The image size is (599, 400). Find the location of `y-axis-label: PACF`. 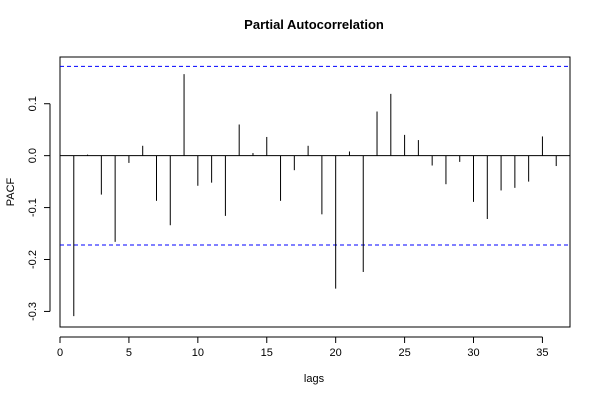

y-axis-label: PACF is located at coordinates (11, 191).